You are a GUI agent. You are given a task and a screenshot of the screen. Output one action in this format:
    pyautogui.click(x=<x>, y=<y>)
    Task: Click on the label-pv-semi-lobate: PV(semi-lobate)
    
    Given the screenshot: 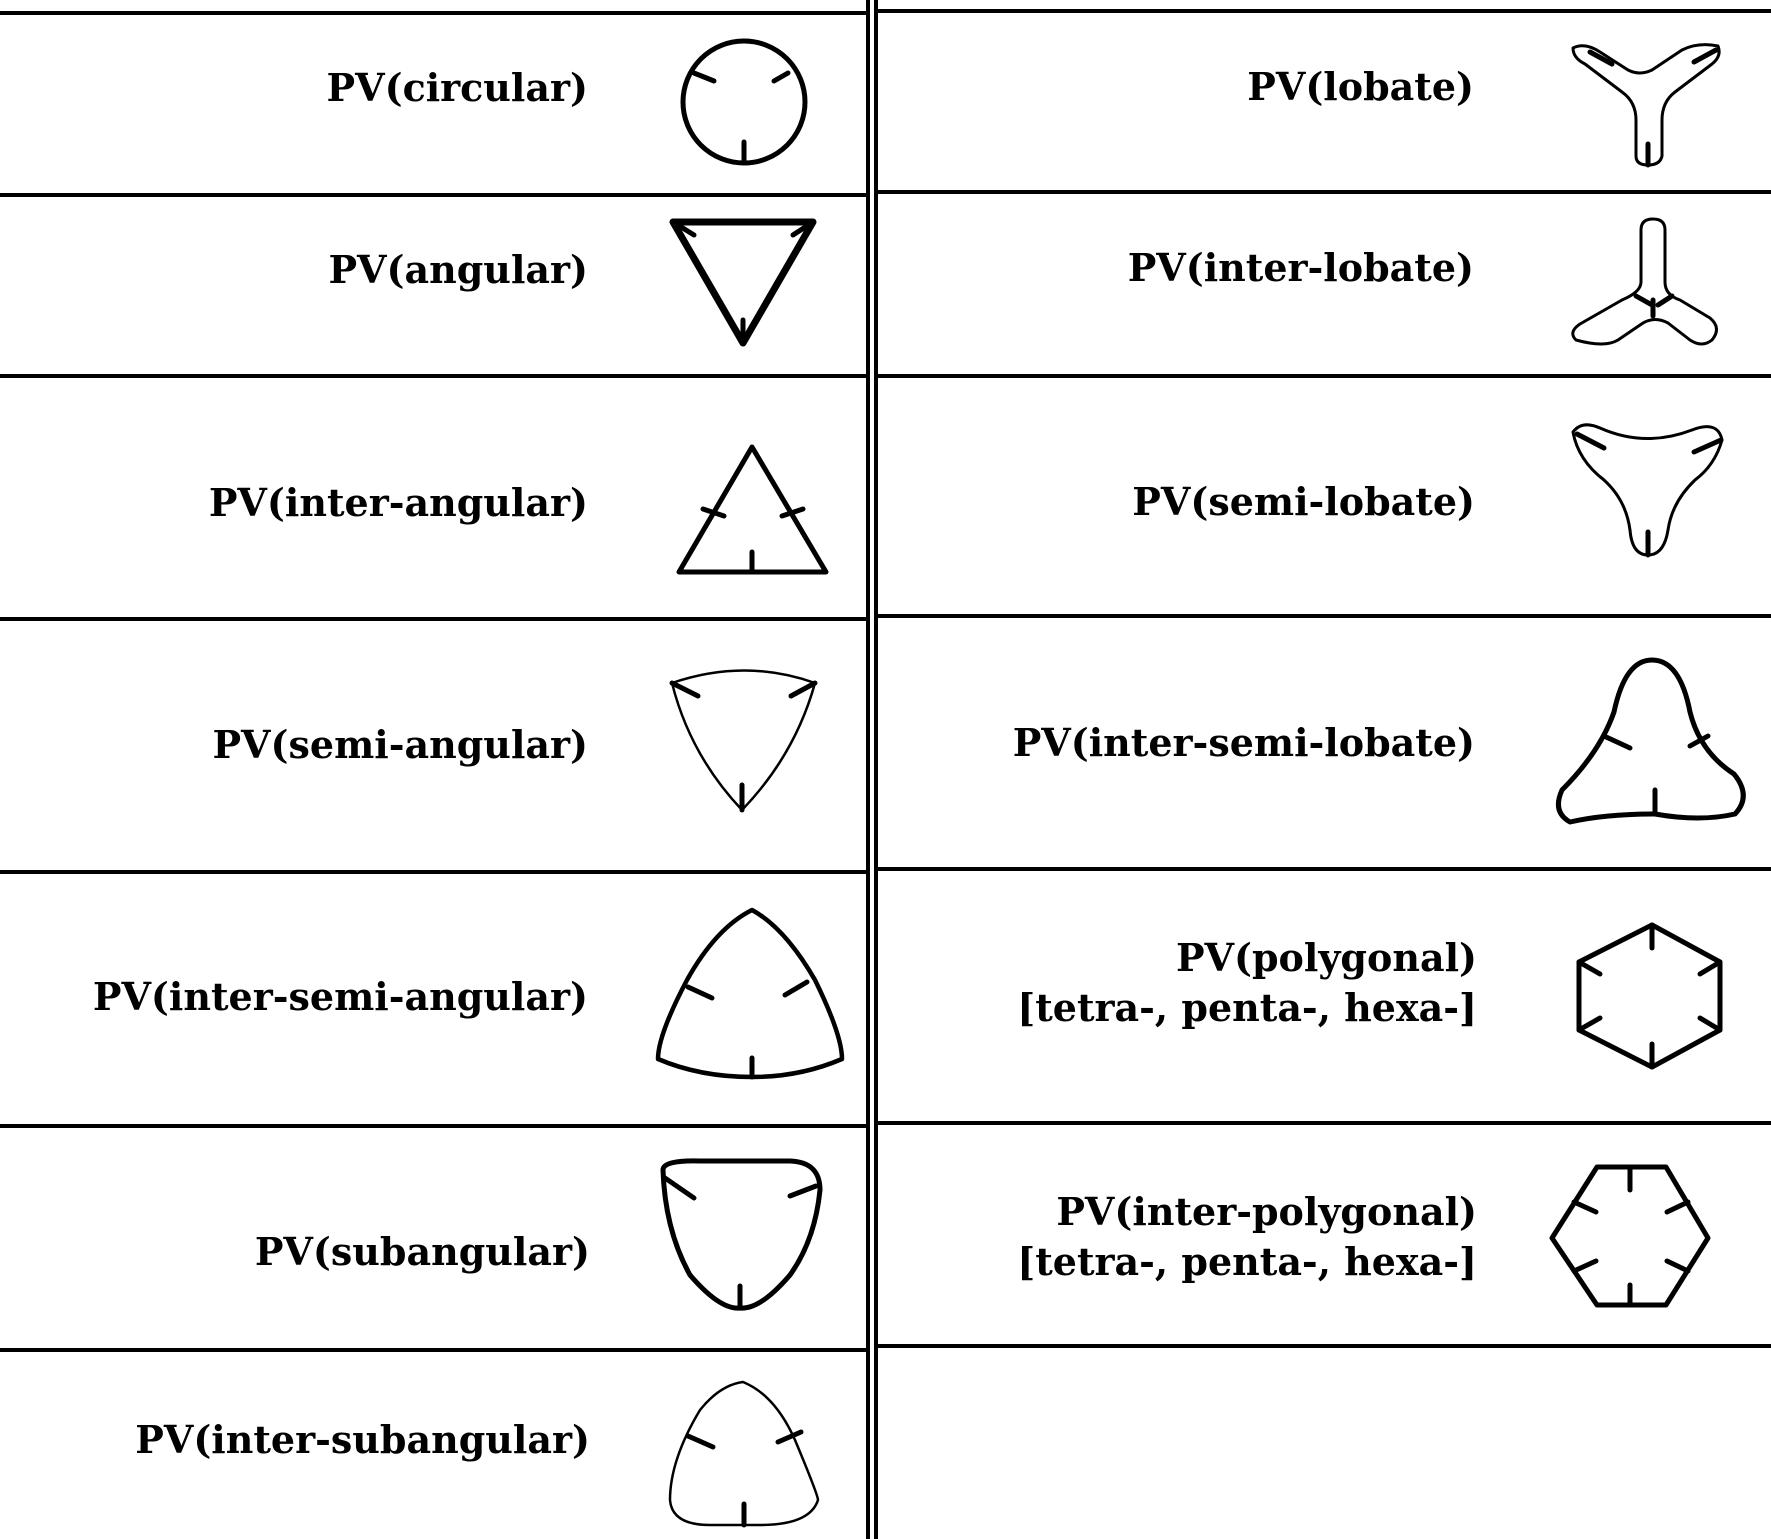 What is the action you would take?
    pyautogui.click(x=1303, y=501)
    